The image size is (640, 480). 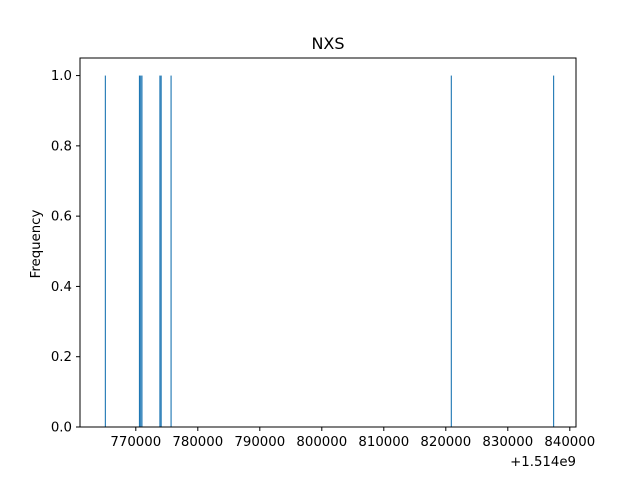 What do you see at coordinates (197, 442) in the screenshot?
I see `x-tick-label: 780000` at bounding box center [197, 442].